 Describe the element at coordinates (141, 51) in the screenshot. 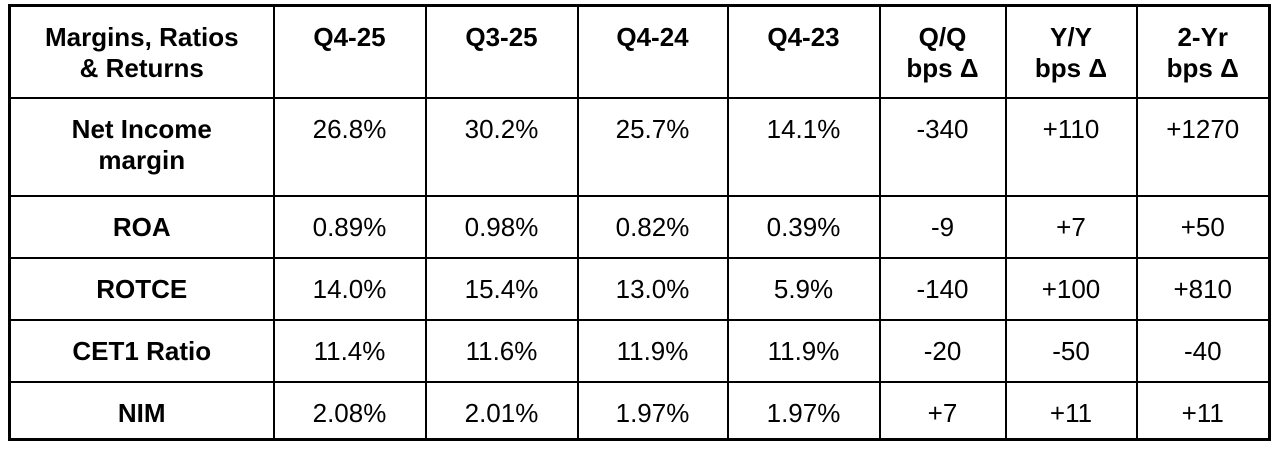

I see `column-header-title: Margins, Ratios & Returns` at that location.